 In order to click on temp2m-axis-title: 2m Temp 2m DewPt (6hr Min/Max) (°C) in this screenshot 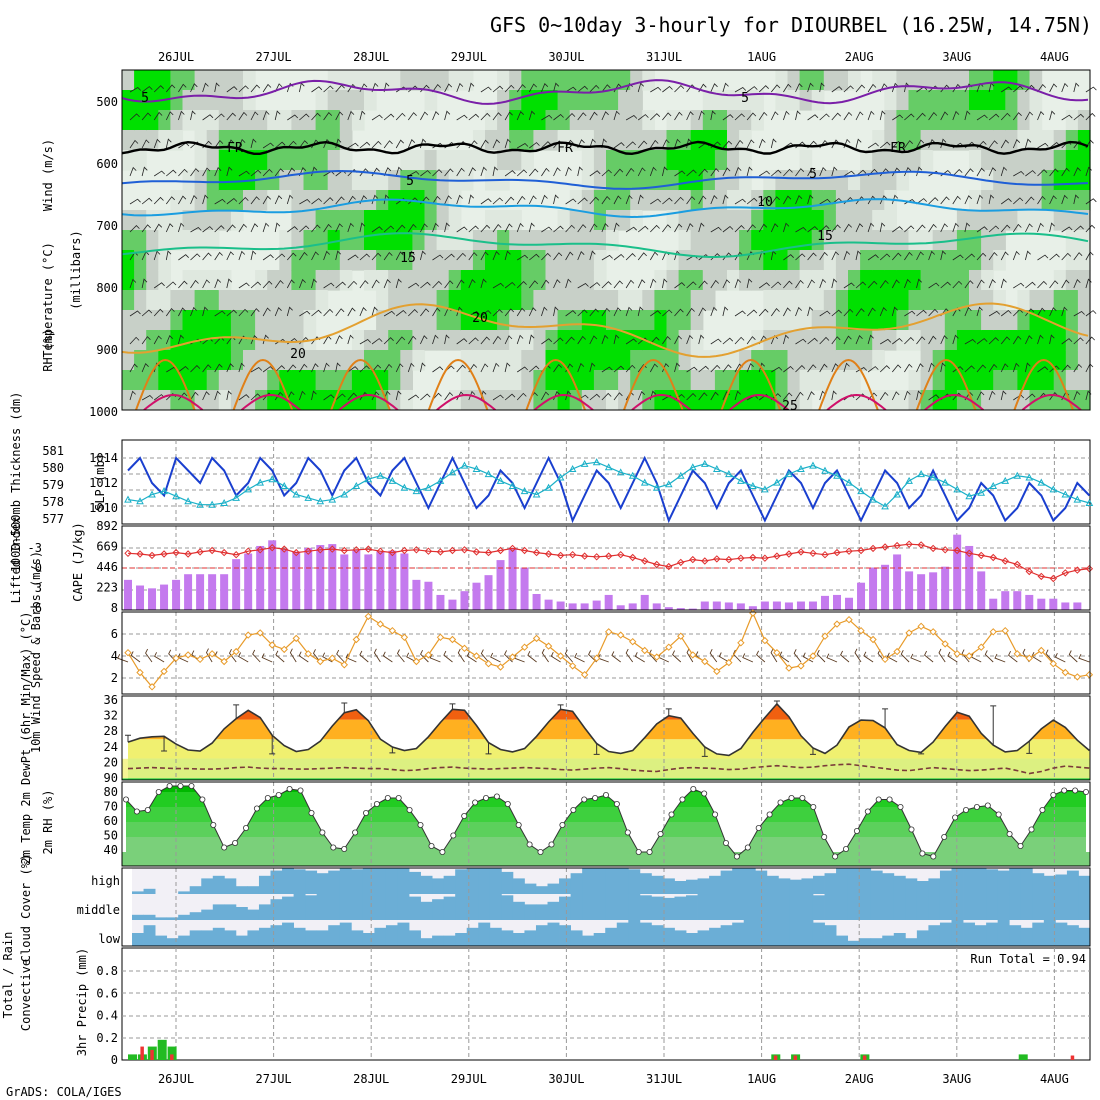, I will do `click(26, 738)`.